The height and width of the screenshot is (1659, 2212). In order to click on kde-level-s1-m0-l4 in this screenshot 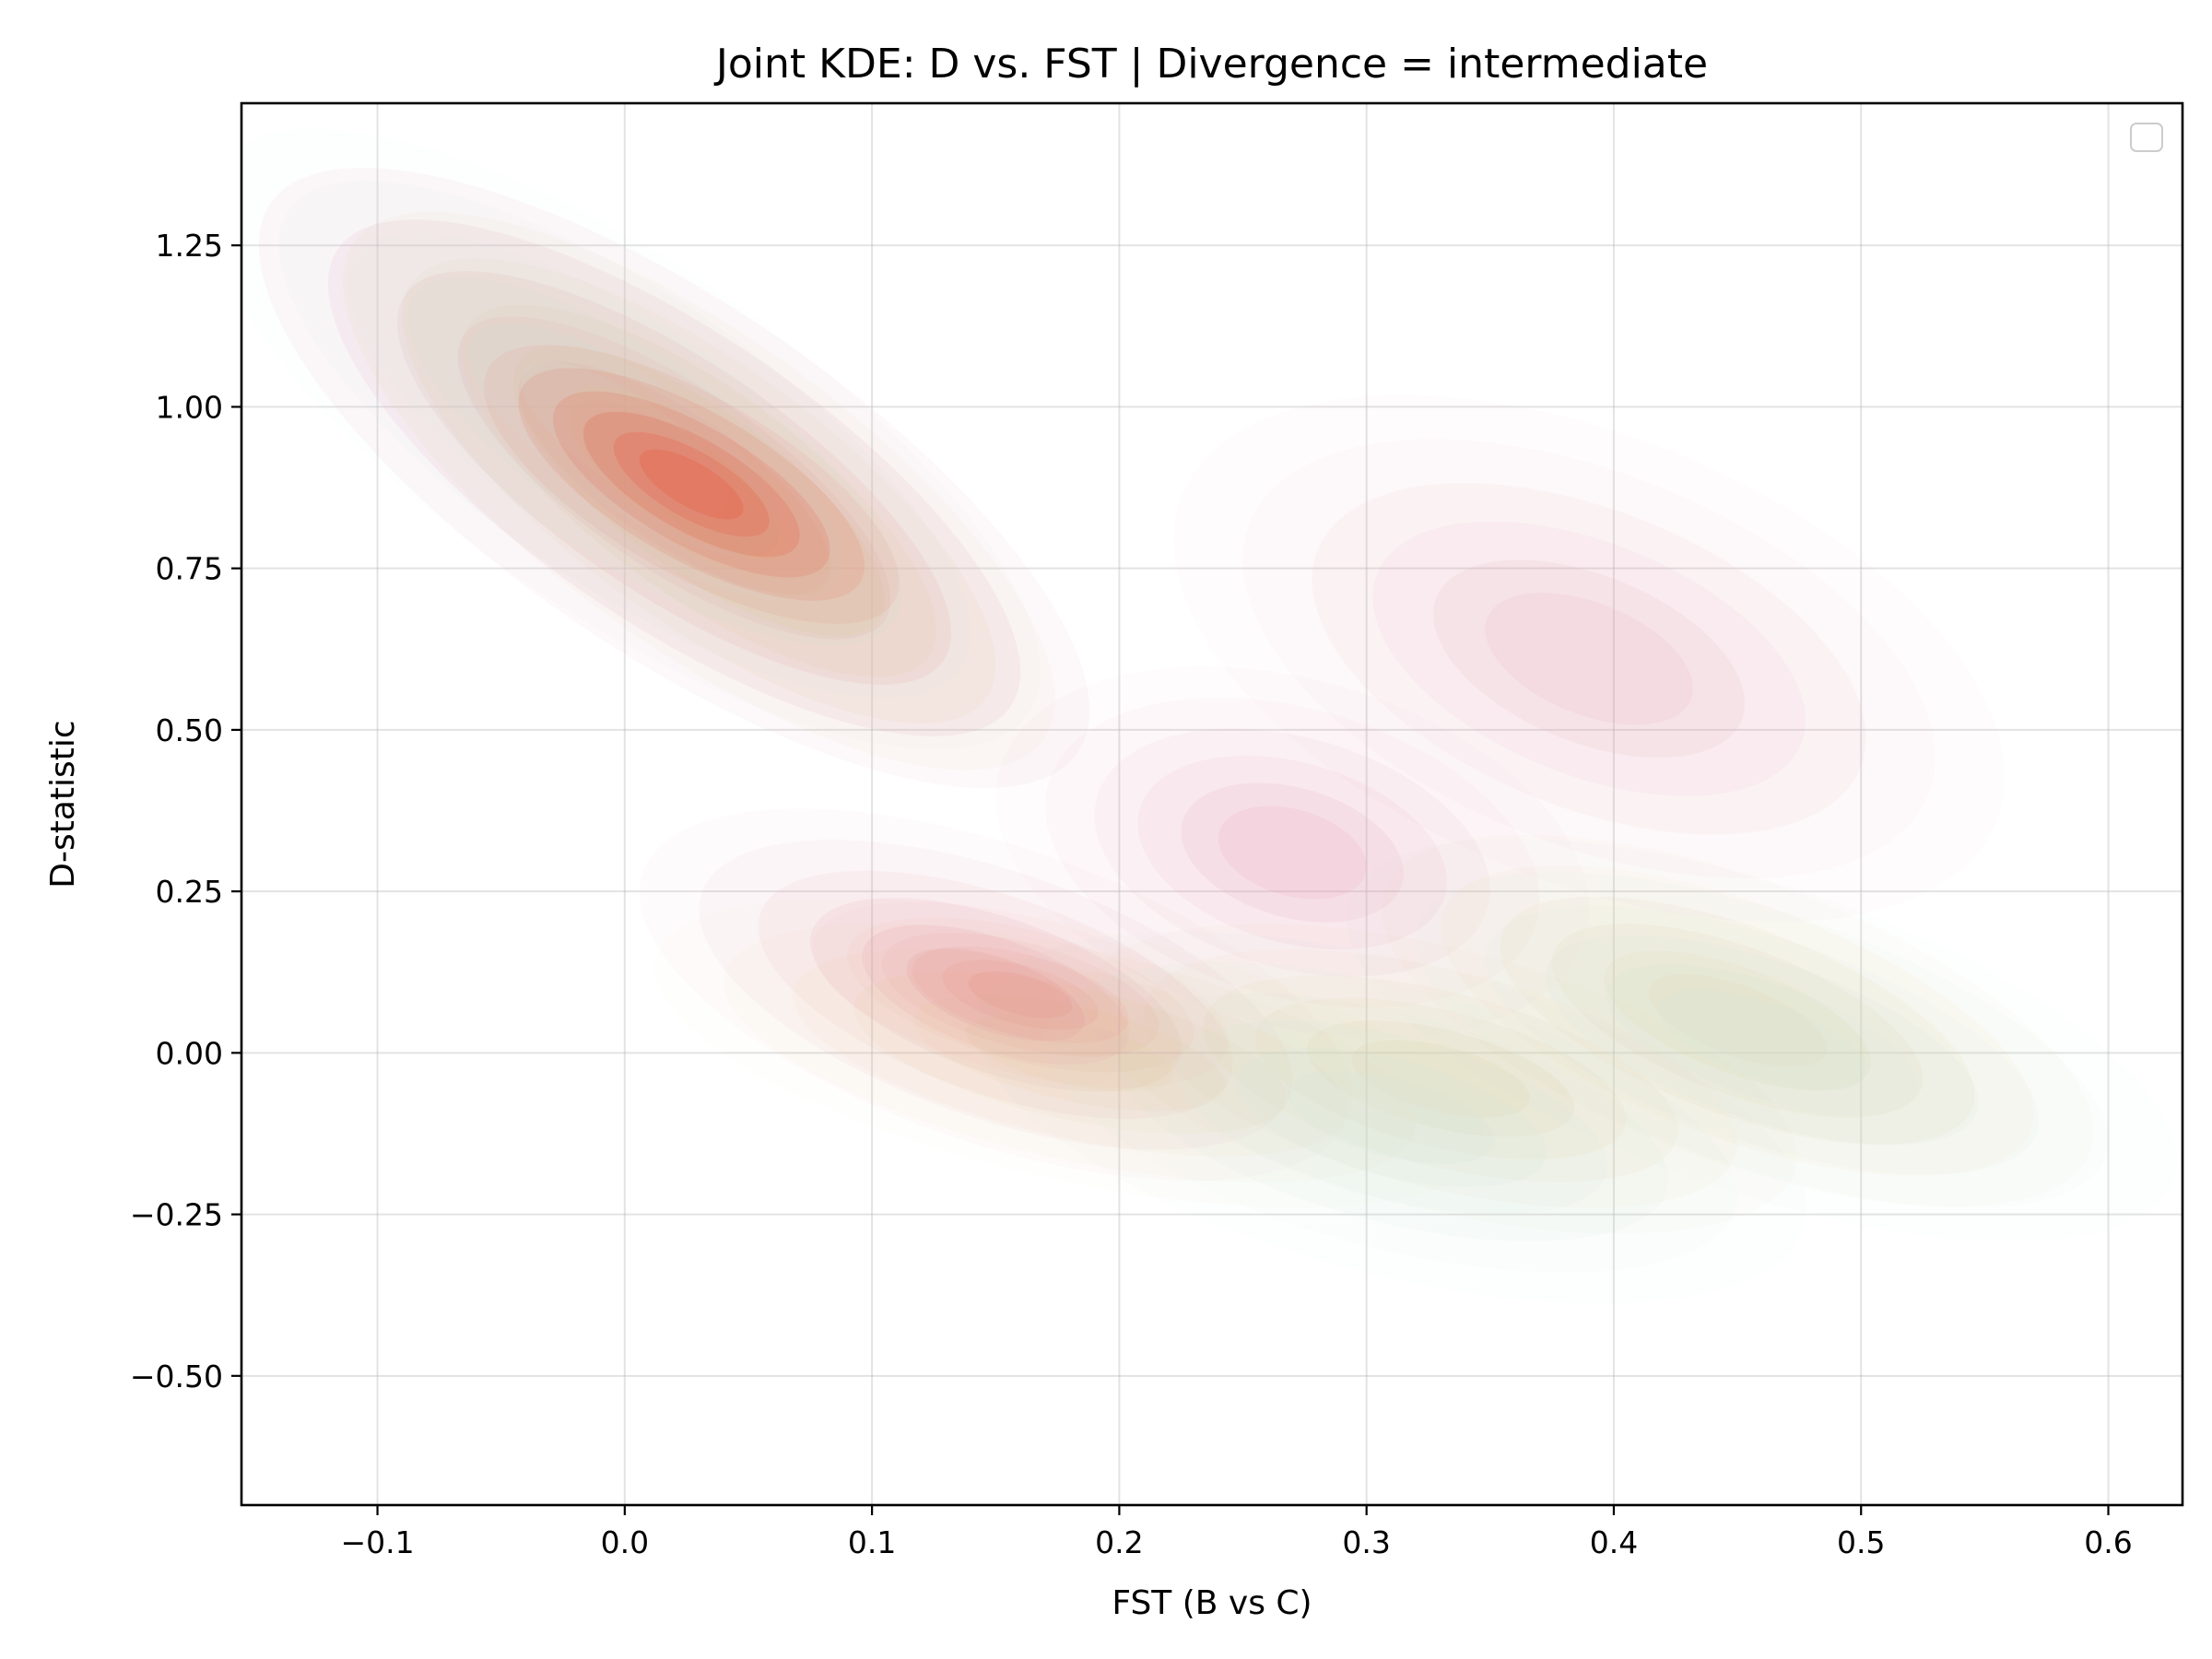, I will do `click(699, 491)`.